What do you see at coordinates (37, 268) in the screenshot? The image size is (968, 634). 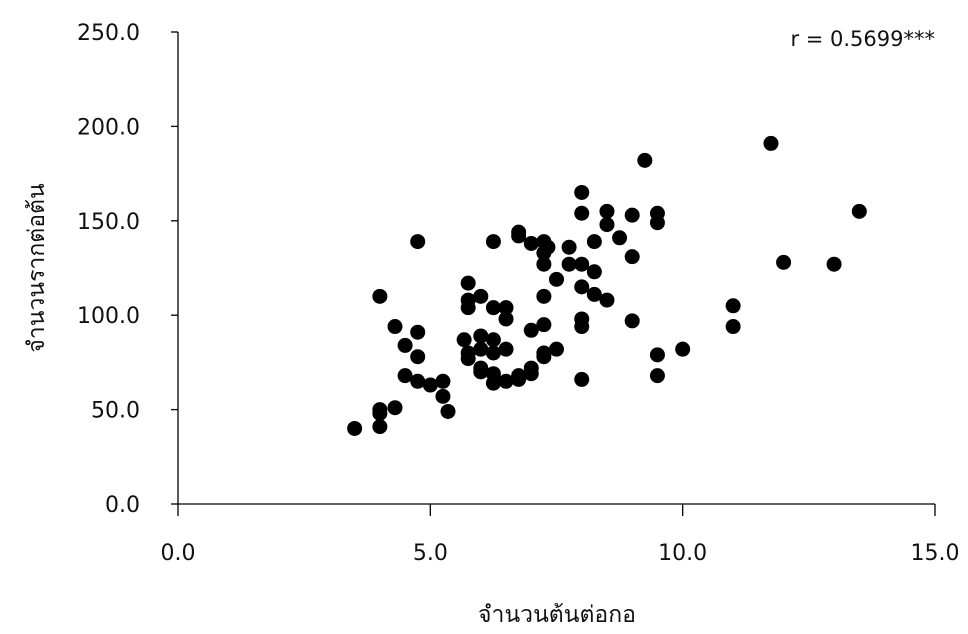 I see `y-axis-title: จำนวนรากต่อต้น` at bounding box center [37, 268].